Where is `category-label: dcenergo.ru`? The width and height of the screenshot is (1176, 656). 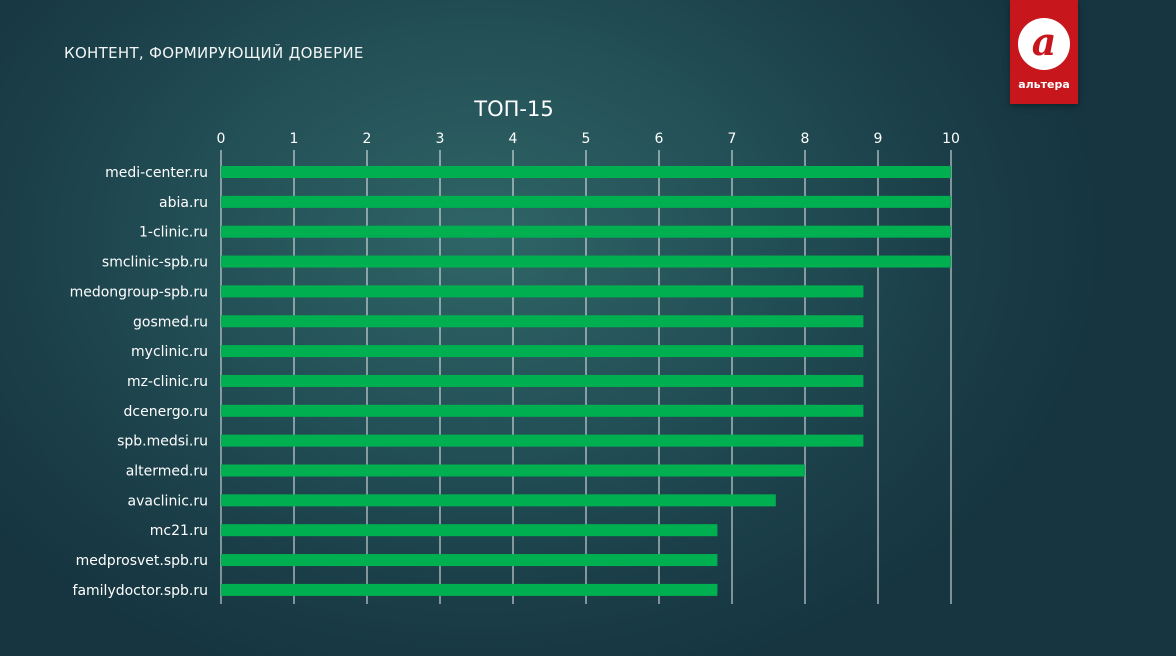
category-label: dcenergo.ru is located at coordinates (166, 412).